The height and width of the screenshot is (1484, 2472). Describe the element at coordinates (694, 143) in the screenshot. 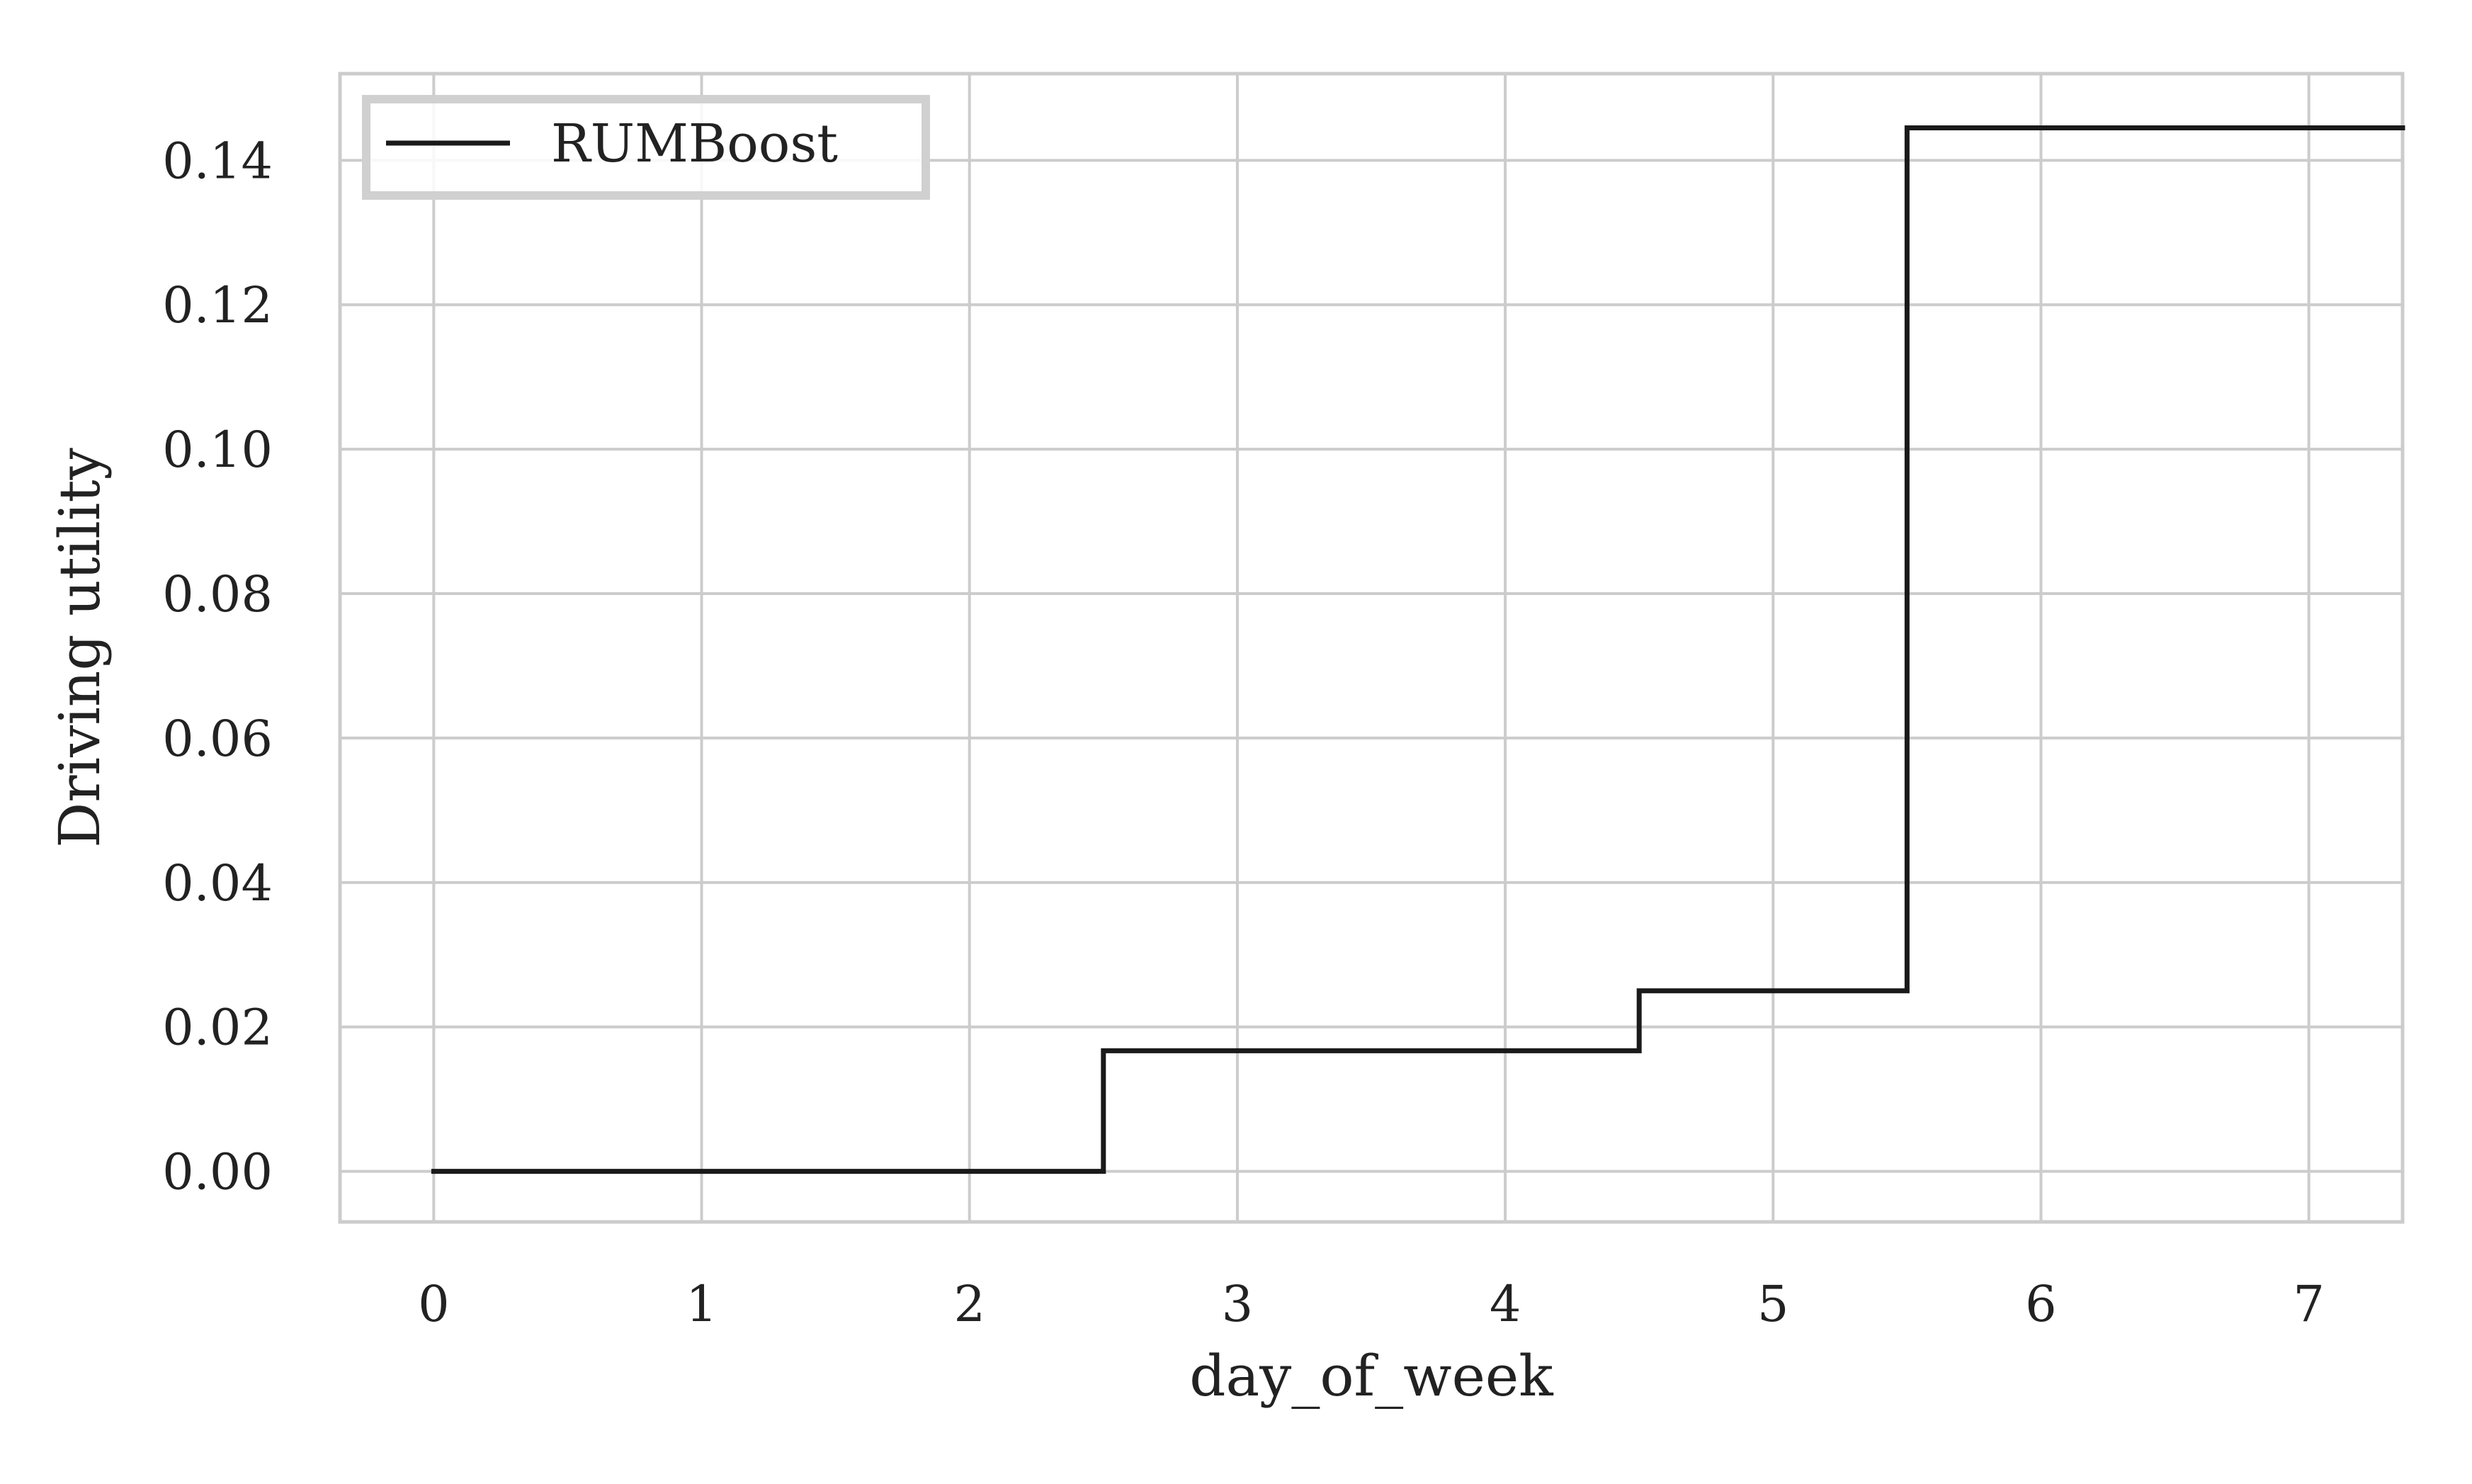

I see `legend-label-rumboost: RUMBoost` at that location.